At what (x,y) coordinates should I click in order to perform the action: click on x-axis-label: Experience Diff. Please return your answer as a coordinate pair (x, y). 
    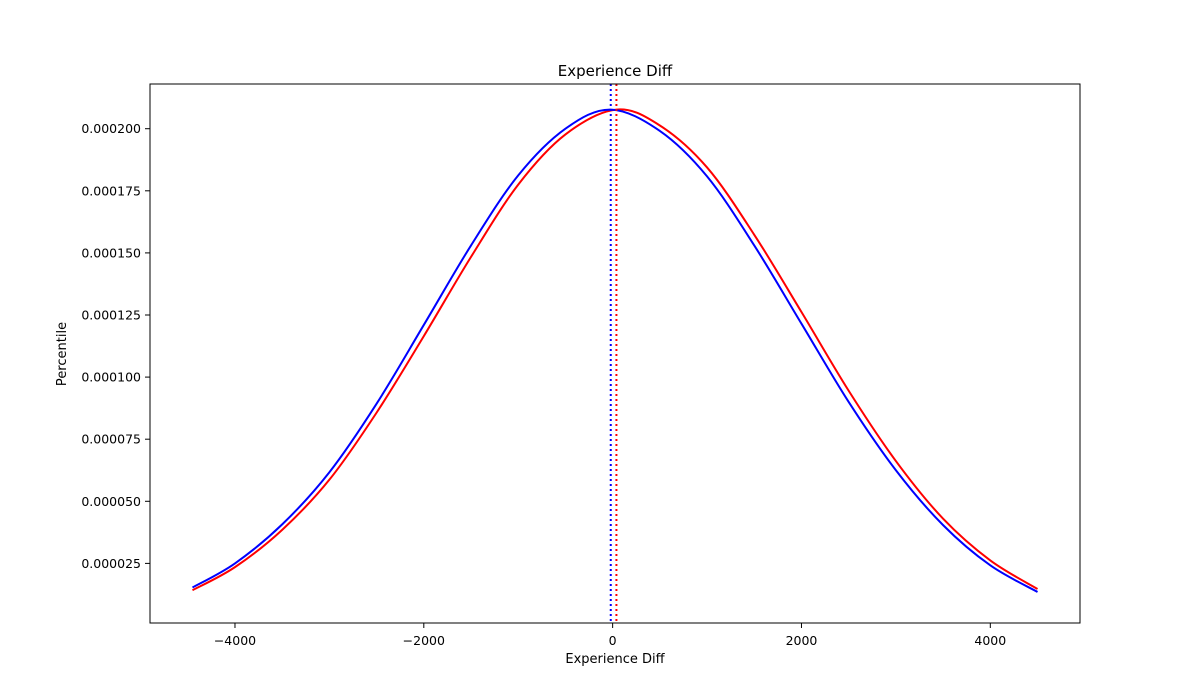
    Looking at the image, I should click on (615, 659).